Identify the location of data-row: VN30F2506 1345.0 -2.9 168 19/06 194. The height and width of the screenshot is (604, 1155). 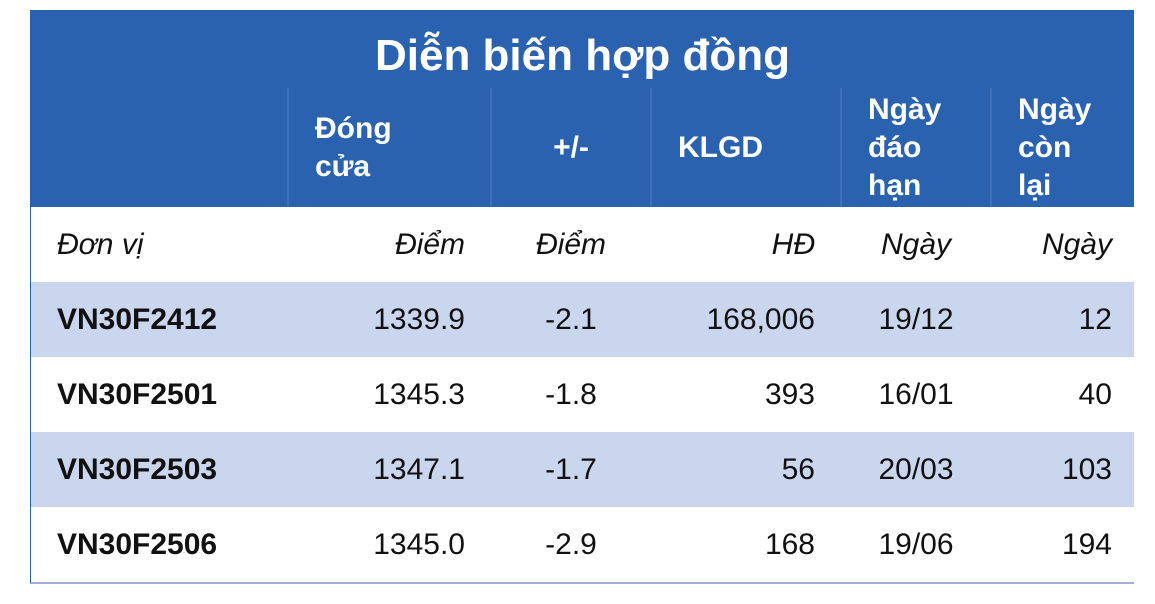
(582, 544).